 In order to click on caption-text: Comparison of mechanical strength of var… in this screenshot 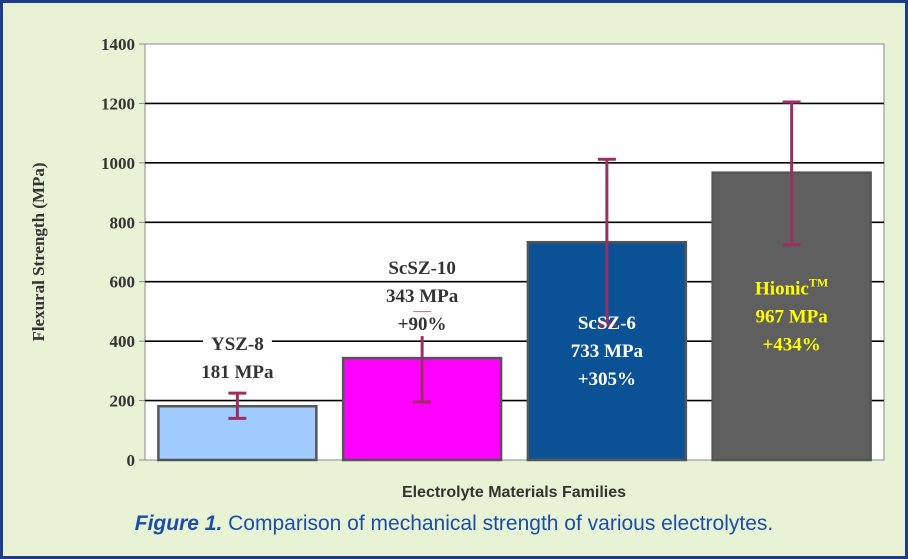, I will do `click(498, 523)`.